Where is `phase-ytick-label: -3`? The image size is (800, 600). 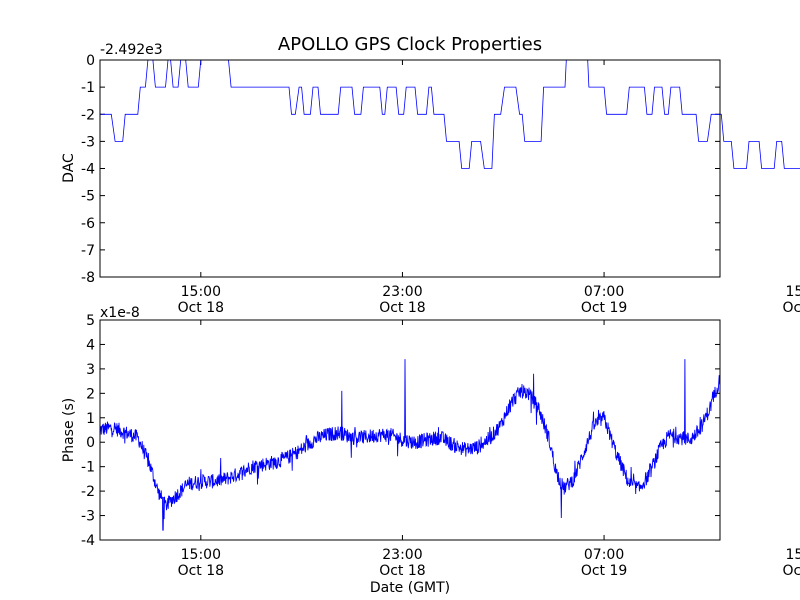
phase-ytick-label: -3 is located at coordinates (88, 517).